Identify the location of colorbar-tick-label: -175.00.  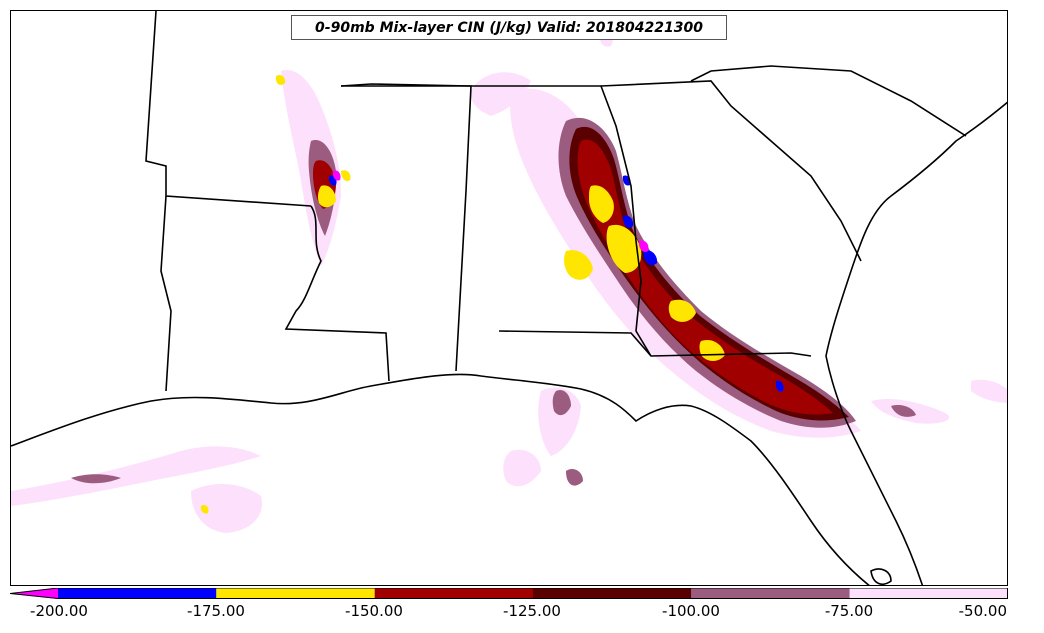
(216, 611).